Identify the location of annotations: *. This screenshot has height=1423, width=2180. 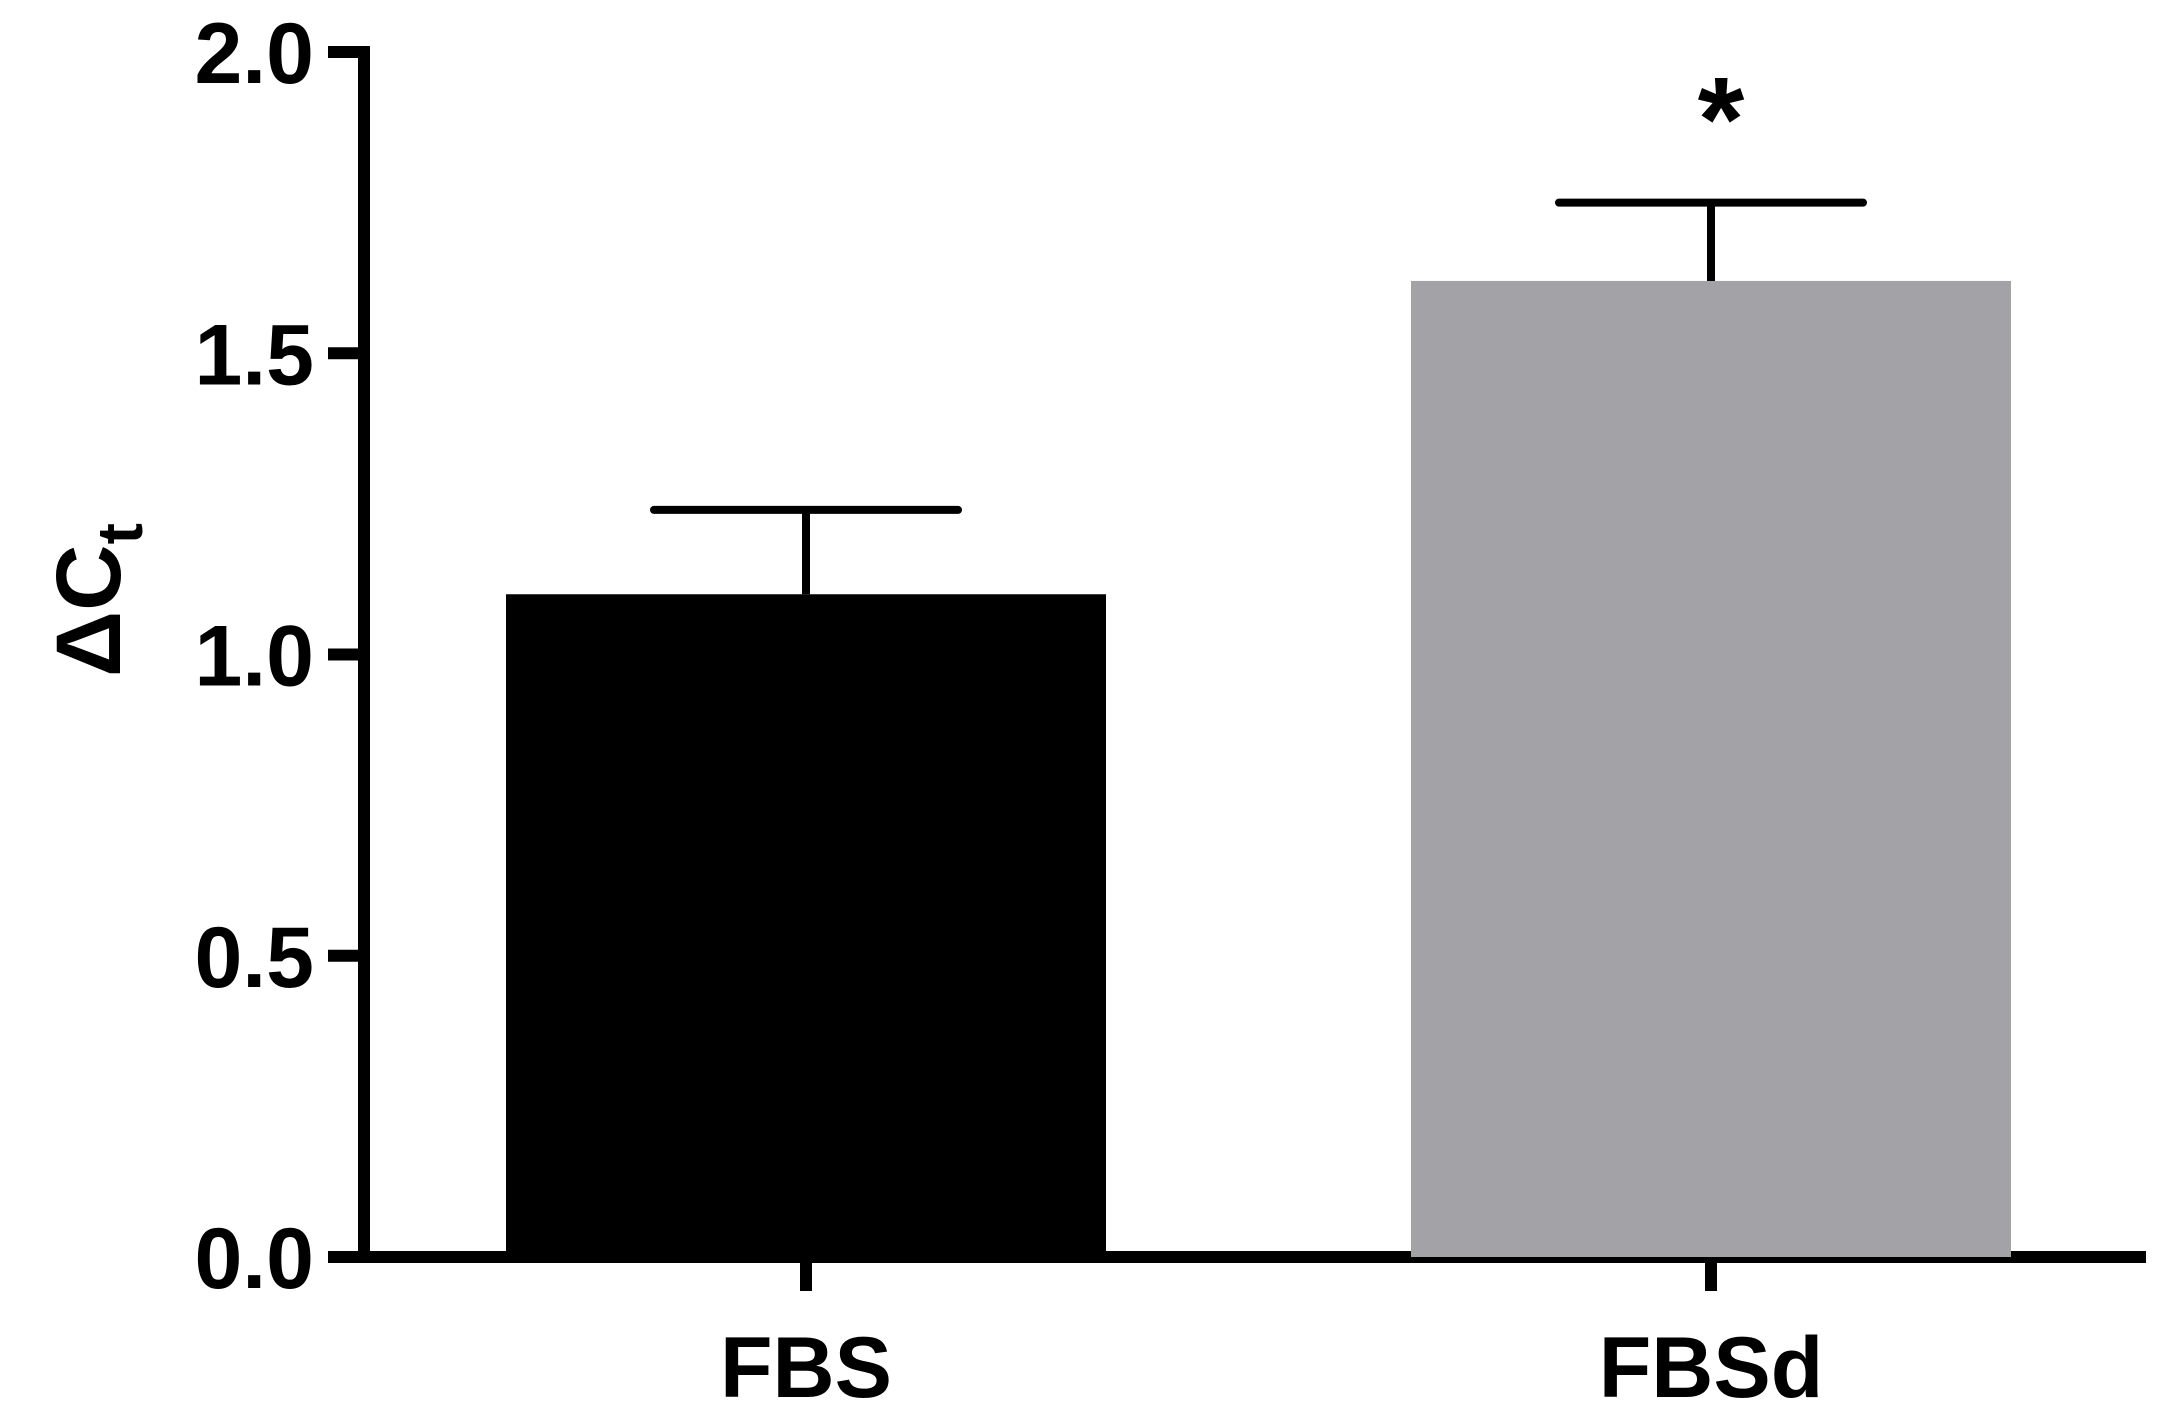
(1721, 120).